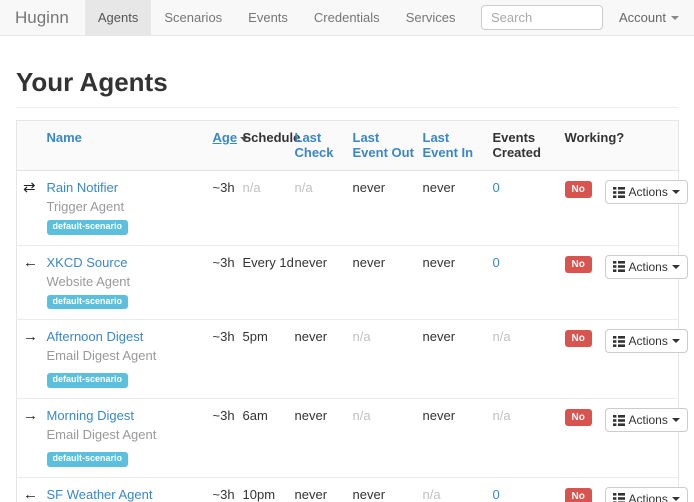  What do you see at coordinates (118, 17) in the screenshot?
I see `nav-item-agents: Agents` at bounding box center [118, 17].